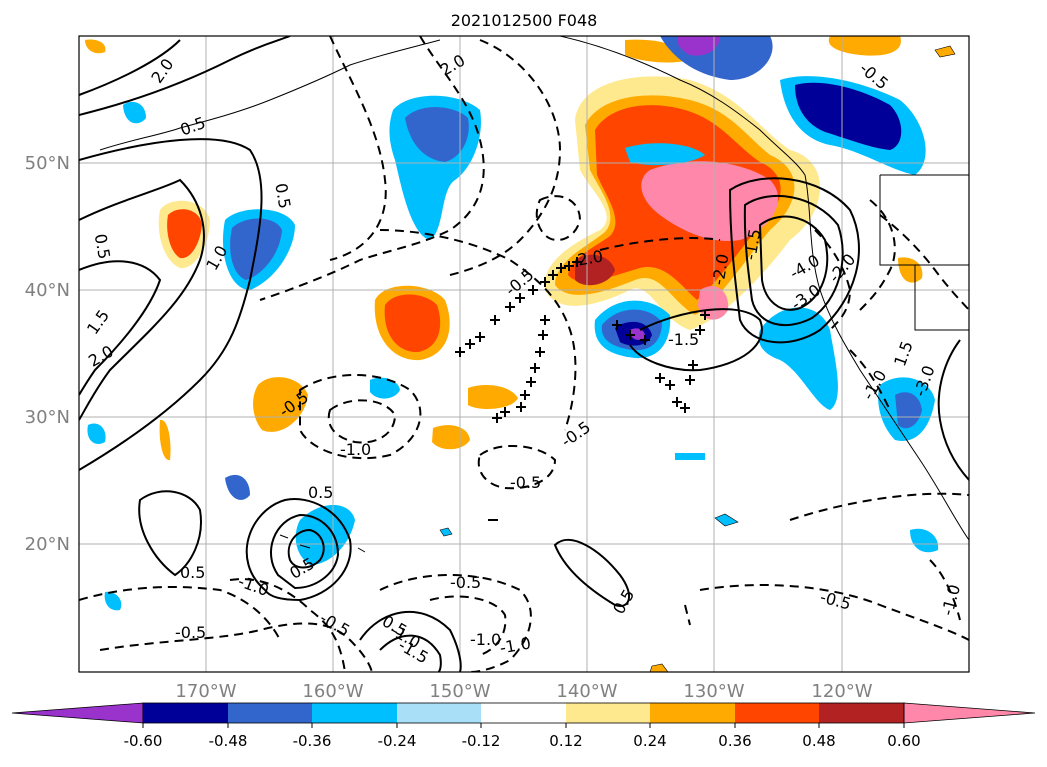 This screenshot has width=1047, height=767. I want to click on lon-label: 120°W, so click(841, 691).